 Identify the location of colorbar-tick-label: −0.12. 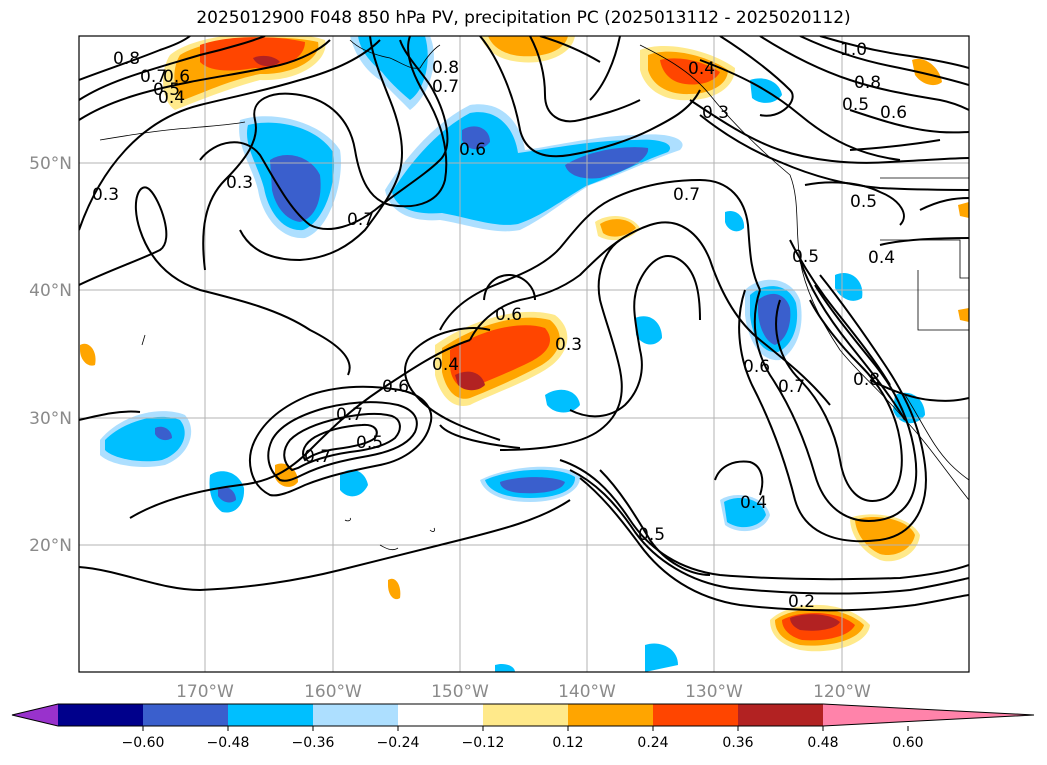
(483, 743).